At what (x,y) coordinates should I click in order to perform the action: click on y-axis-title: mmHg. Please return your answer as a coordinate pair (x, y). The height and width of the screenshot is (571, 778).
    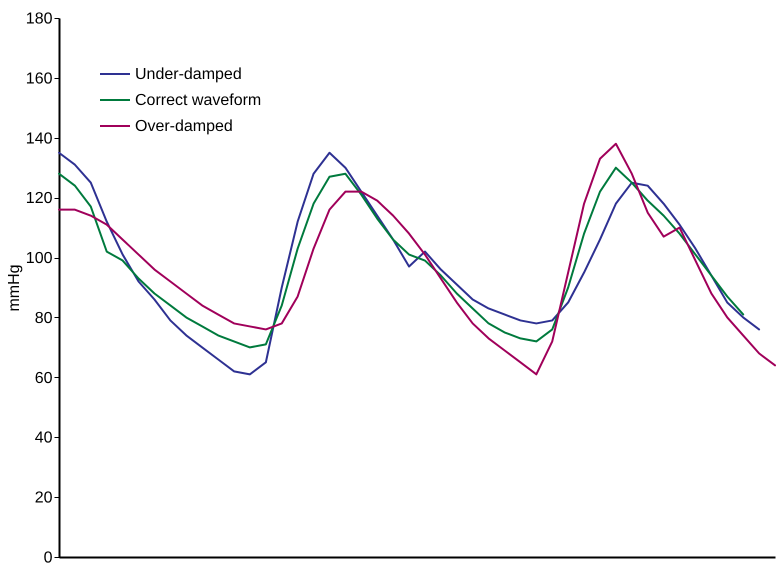
    Looking at the image, I should click on (14, 288).